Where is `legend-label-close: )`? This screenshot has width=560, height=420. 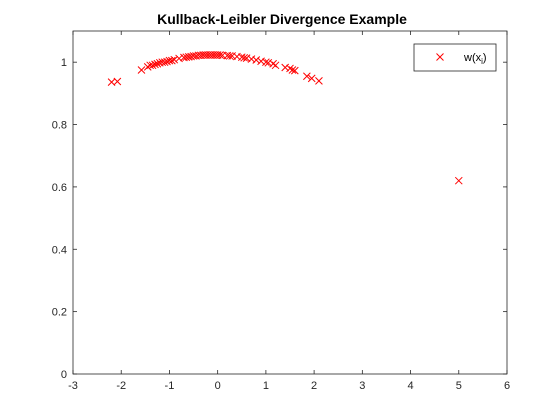 legend-label-close: ) is located at coordinates (485, 58).